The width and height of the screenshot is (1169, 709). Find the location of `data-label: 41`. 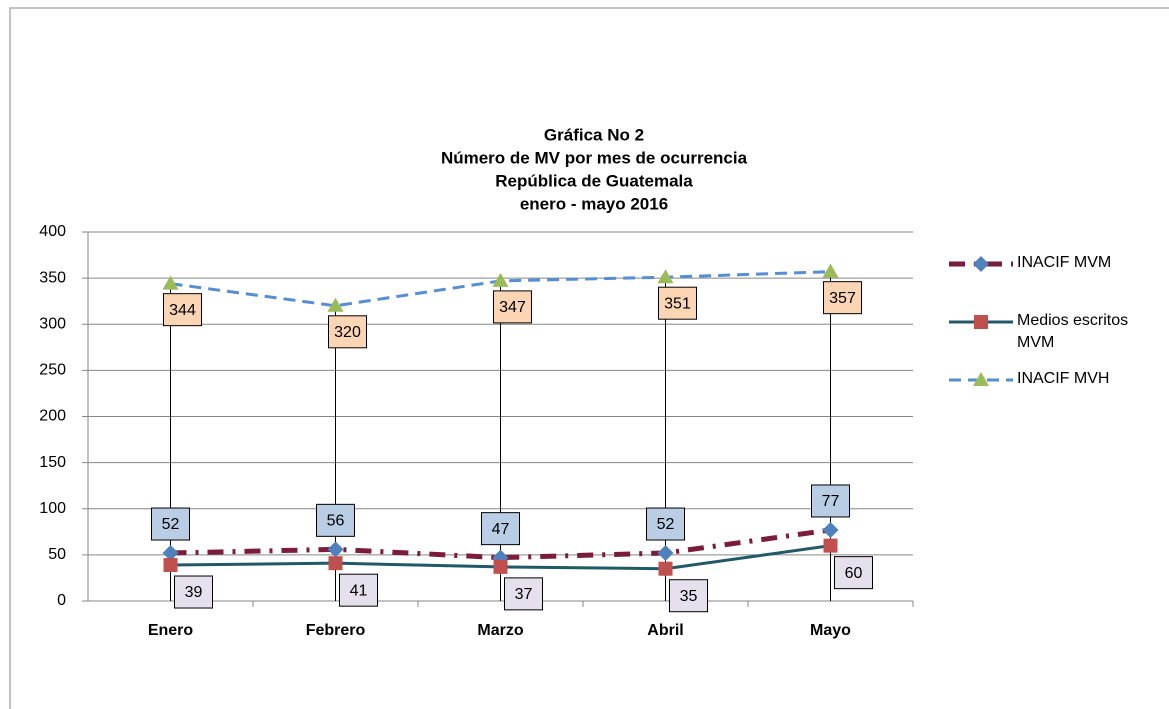

data-label: 41 is located at coordinates (359, 590).